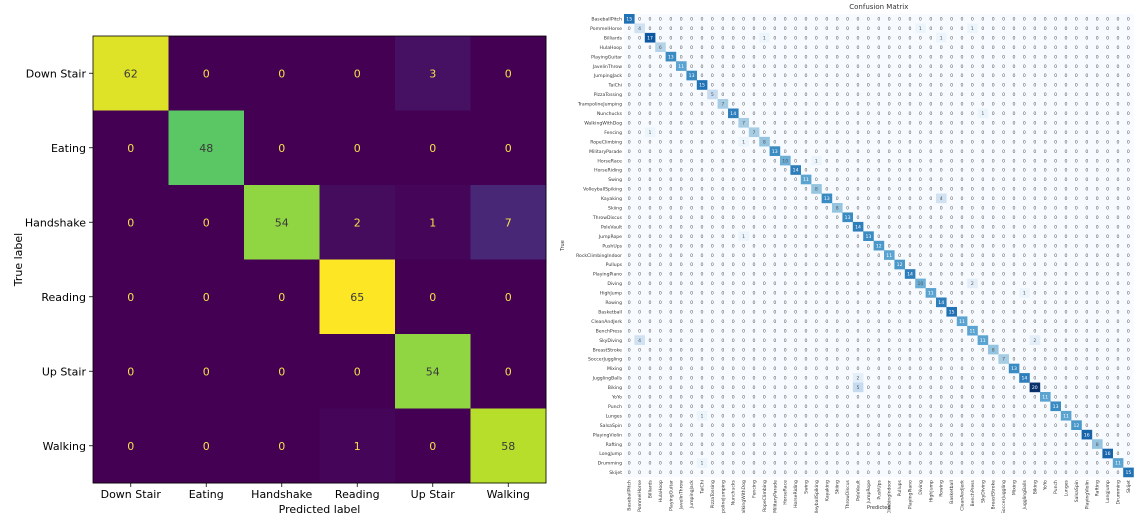 The width and height of the screenshot is (1145, 513). I want to click on x-tick-label: JavelinThrow, so click(682, 495).